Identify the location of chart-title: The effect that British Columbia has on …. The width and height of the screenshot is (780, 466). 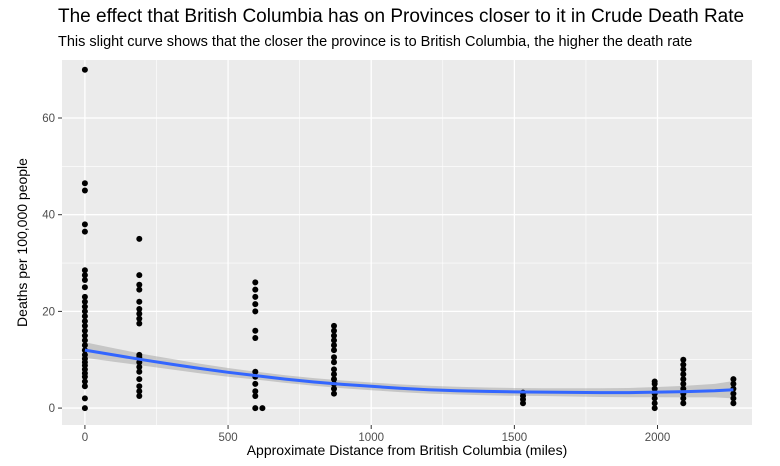
(401, 16).